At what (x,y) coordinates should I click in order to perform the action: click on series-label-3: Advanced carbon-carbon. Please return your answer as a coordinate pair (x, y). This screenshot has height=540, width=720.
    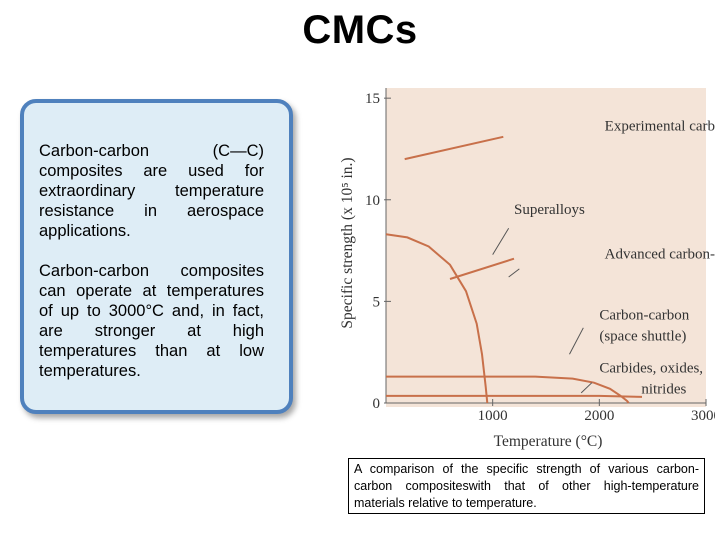
    Looking at the image, I should click on (660, 255).